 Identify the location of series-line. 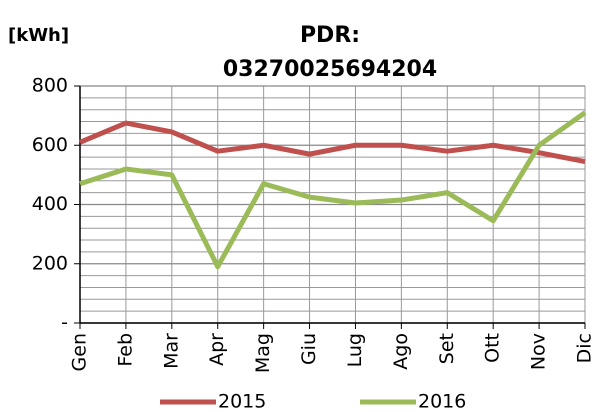
(332, 142).